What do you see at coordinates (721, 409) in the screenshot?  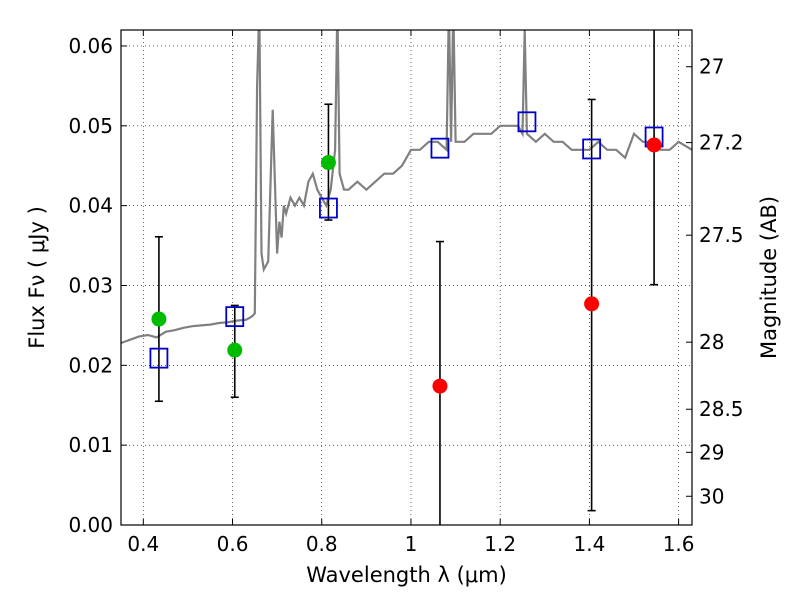 I see `mag-tick-label: 28.5` at bounding box center [721, 409].